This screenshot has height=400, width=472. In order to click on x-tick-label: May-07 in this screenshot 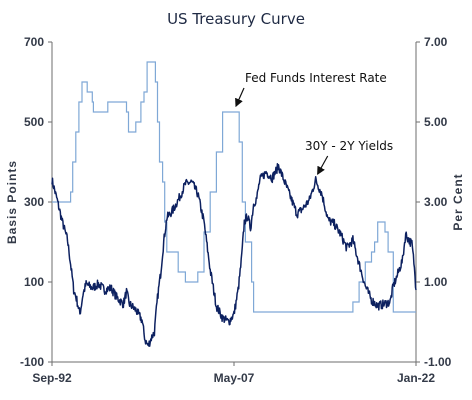, I will do `click(234, 378)`.